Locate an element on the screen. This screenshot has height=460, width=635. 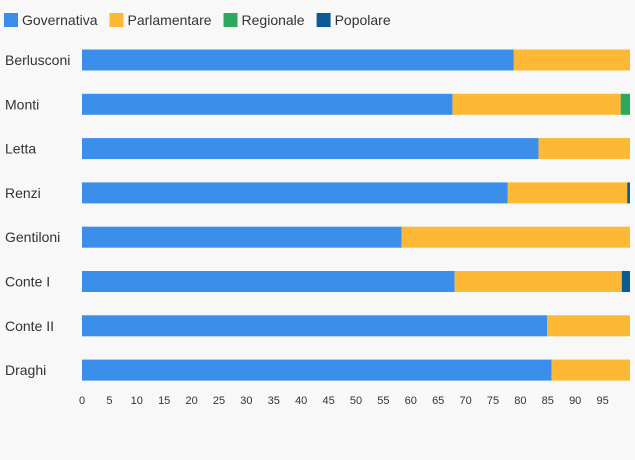
x-tick-label: 85 is located at coordinates (548, 401).